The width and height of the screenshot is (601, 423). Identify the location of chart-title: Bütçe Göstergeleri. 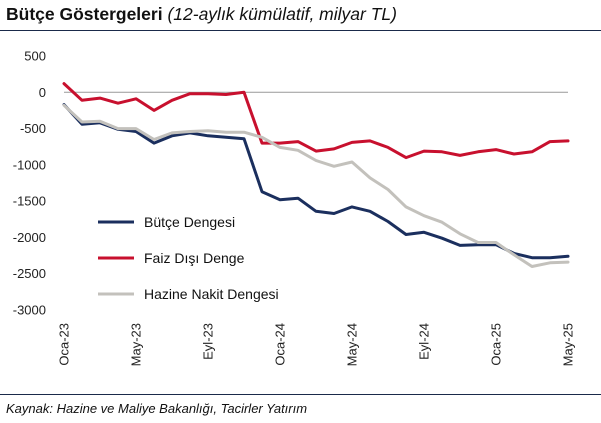
(84, 14).